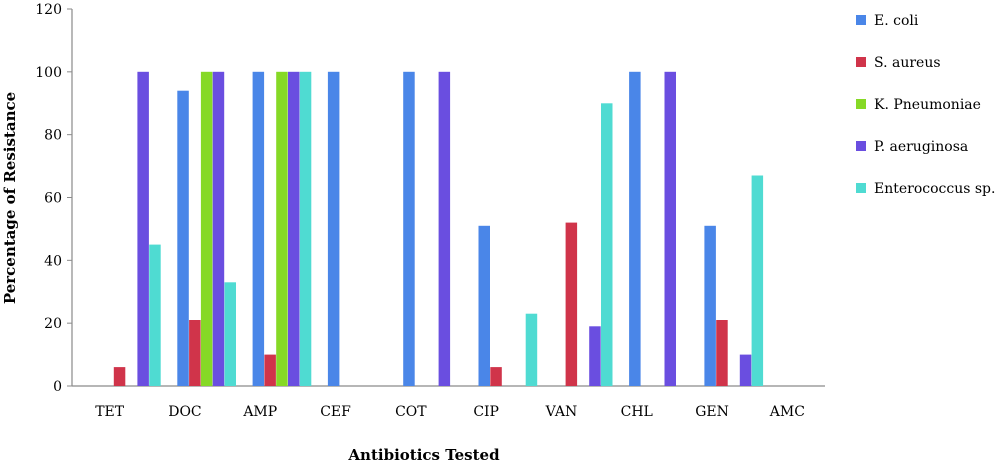  Describe the element at coordinates (184, 412) in the screenshot. I see `x-tick-label: DOC` at that location.